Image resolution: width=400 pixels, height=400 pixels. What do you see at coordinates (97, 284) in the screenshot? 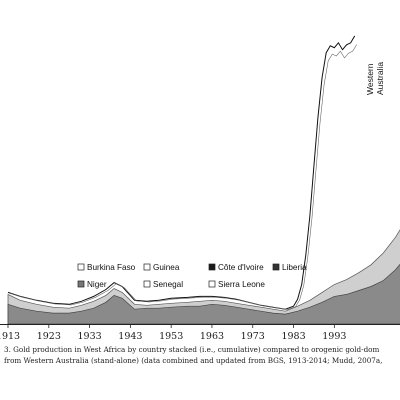
I see `legend-label: Niger` at bounding box center [97, 284].